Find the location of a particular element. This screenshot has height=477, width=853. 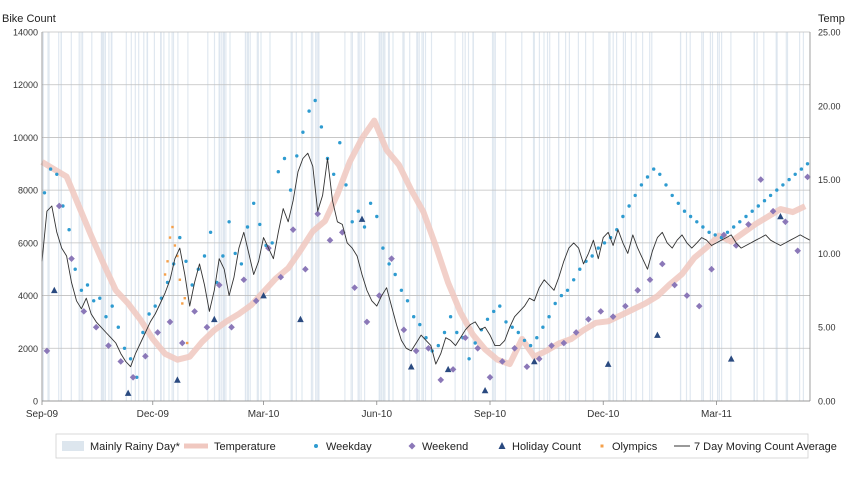

right-axis-title: Temp is located at coordinates (831, 19).